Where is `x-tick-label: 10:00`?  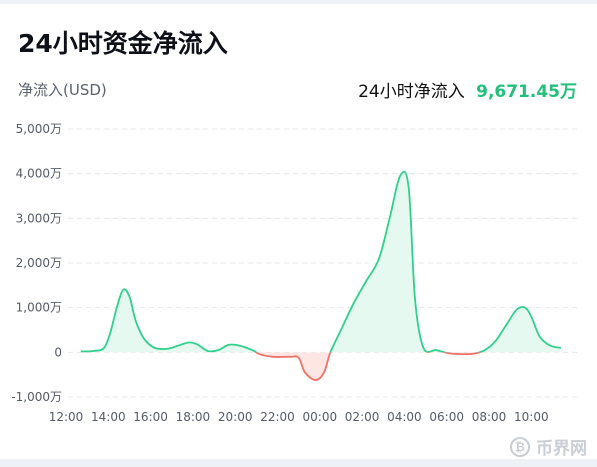 x-tick-label: 10:00 is located at coordinates (531, 417).